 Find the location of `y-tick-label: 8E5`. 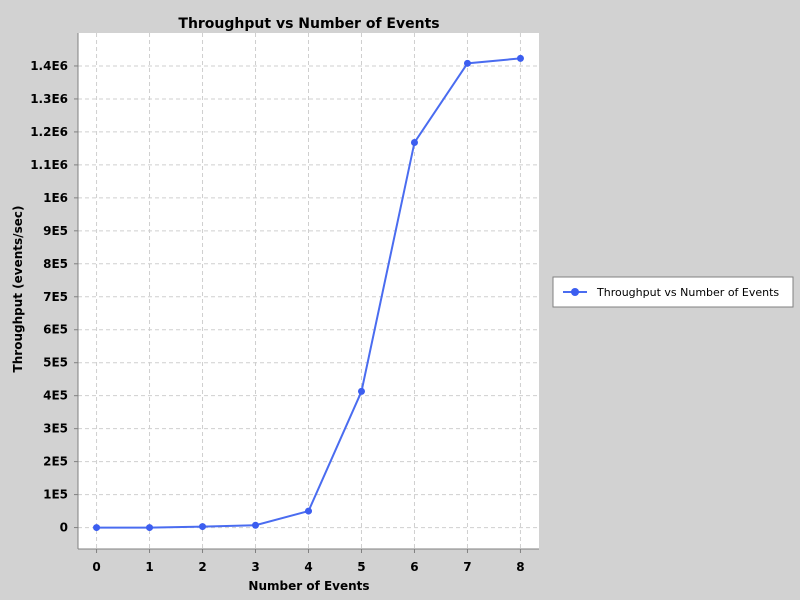

y-tick-label: 8E5 is located at coordinates (55, 264).